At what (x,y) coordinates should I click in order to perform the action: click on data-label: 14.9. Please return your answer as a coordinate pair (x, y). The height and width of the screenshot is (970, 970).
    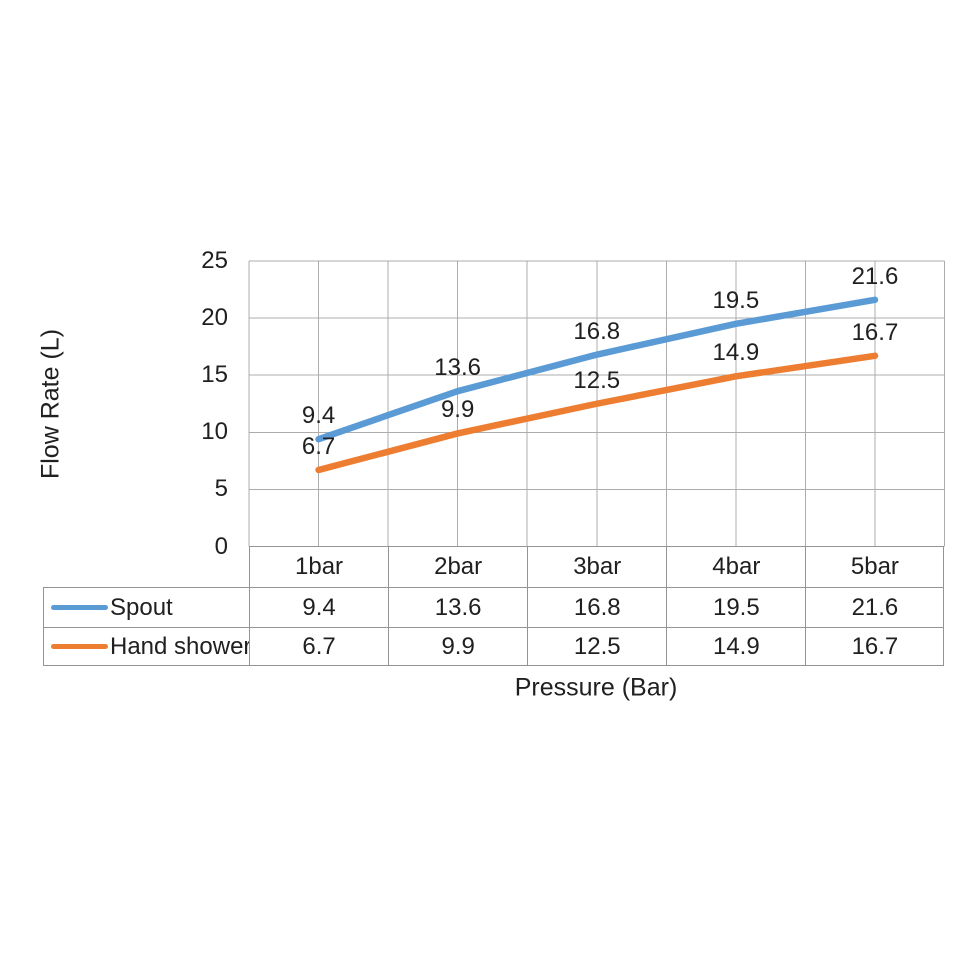
    Looking at the image, I should click on (736, 353).